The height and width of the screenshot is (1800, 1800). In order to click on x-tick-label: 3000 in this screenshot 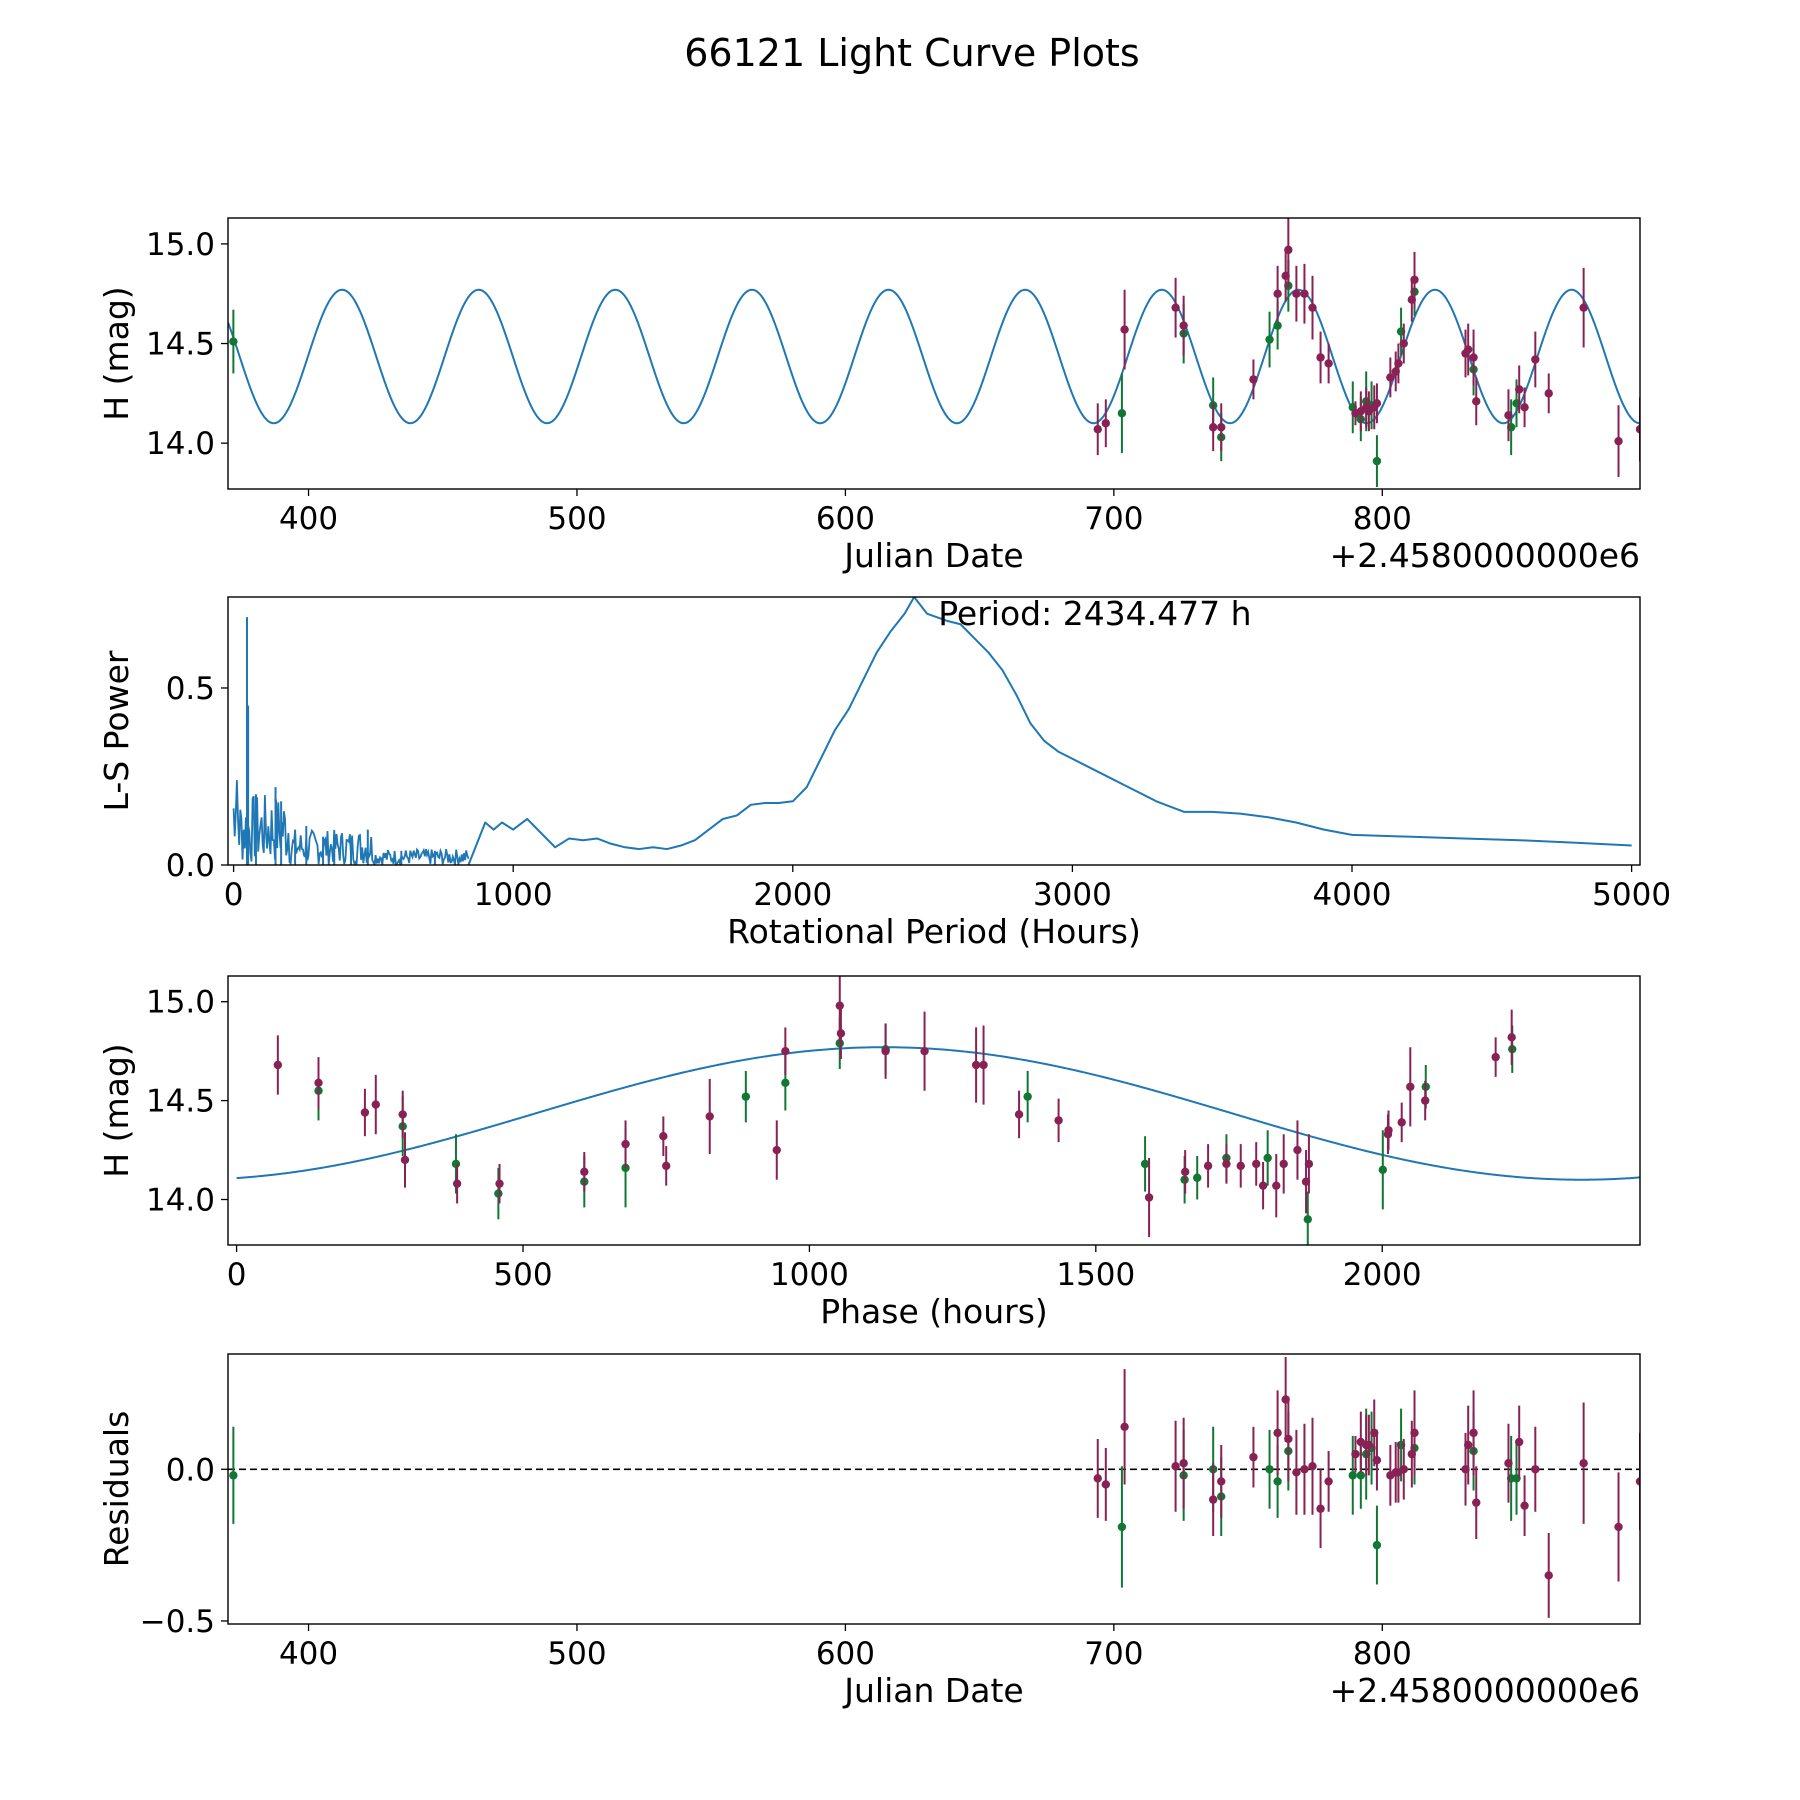, I will do `click(1072, 895)`.